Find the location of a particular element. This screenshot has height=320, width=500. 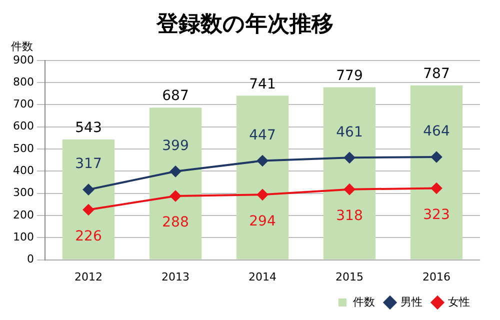

y-tick-label: 800 is located at coordinates (23, 81).